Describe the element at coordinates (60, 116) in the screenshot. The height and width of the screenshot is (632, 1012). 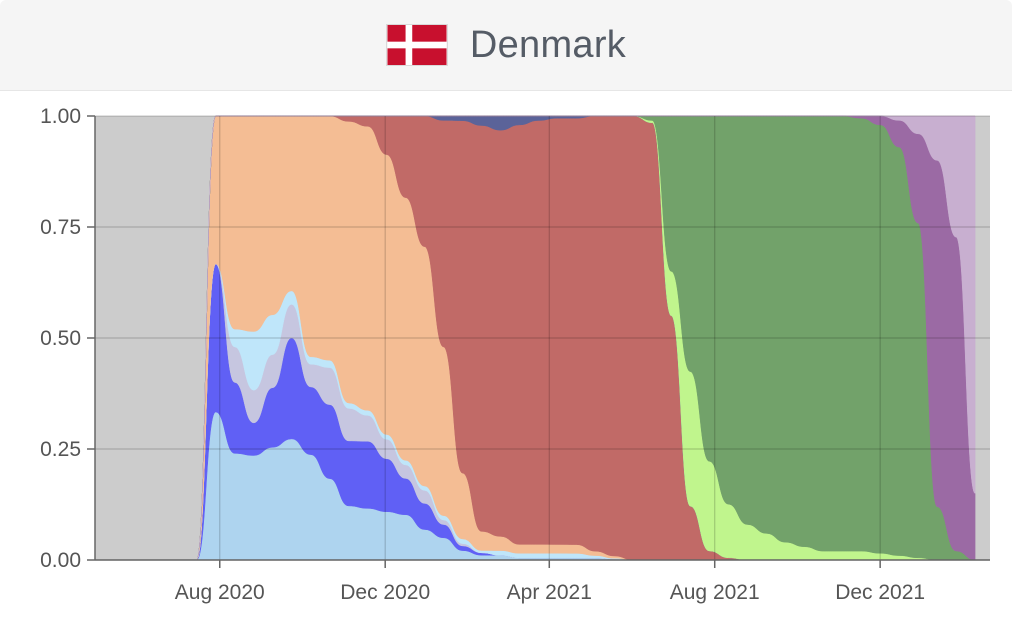
I see `y-tick-label: 1.00` at that location.